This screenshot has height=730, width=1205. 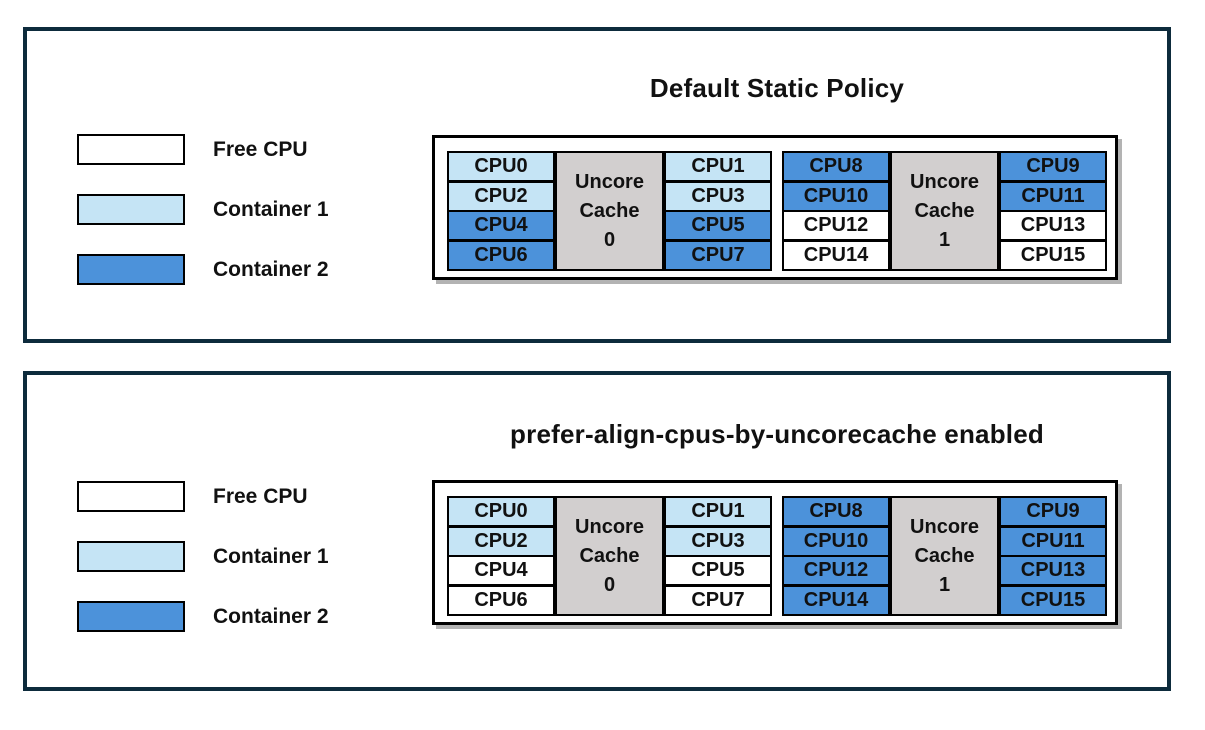 What do you see at coordinates (777, 434) in the screenshot?
I see `panel-title: prefer-align-cpus-by-uncorecache enabled` at bounding box center [777, 434].